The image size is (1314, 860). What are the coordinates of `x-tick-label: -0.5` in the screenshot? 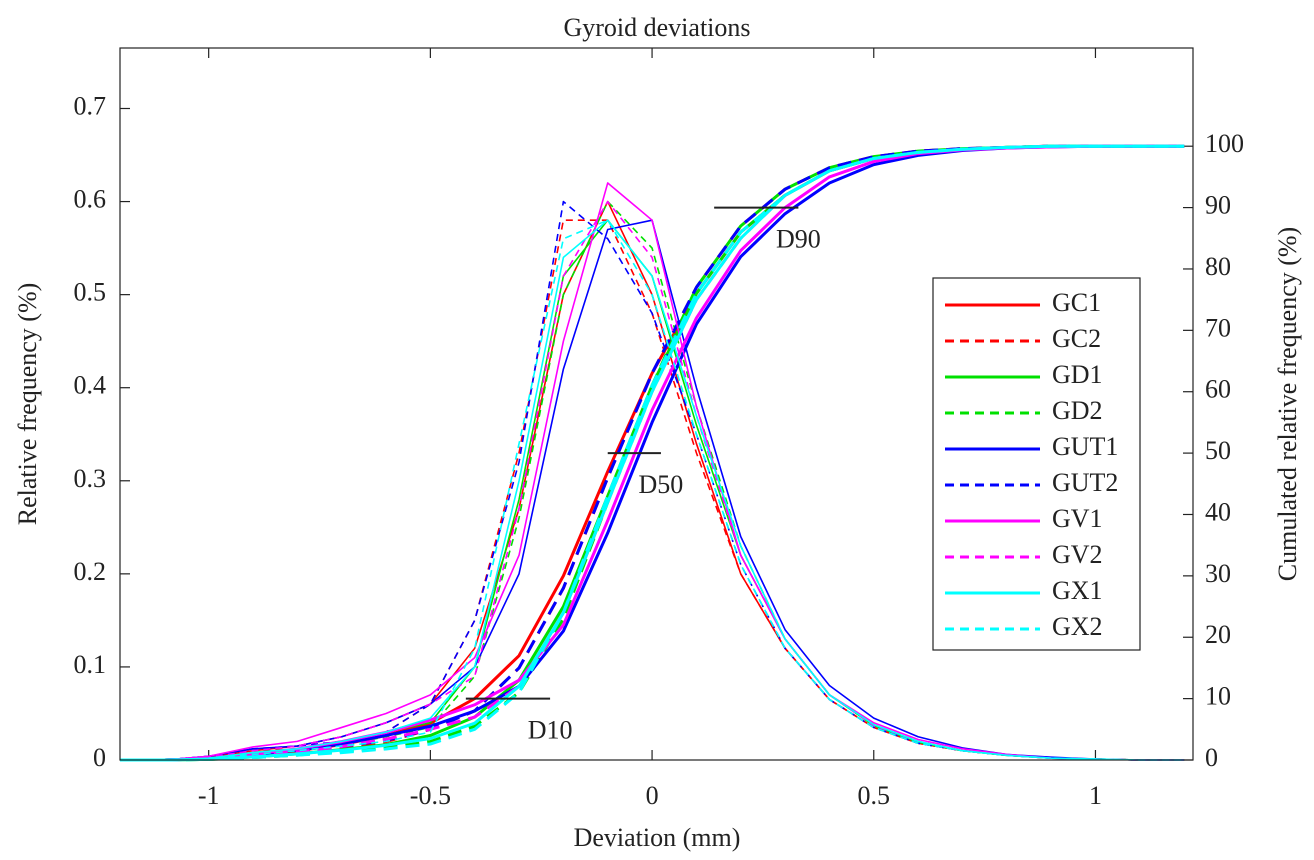 It's located at (430, 795).